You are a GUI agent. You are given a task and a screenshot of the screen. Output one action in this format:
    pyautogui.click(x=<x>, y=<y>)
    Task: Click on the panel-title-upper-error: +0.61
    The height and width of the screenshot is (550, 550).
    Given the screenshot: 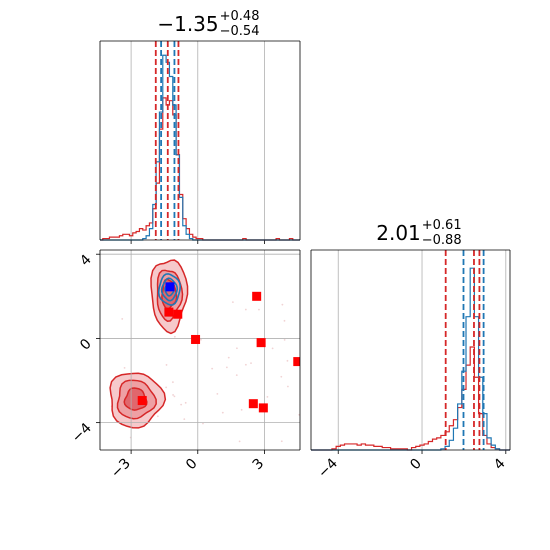 What is the action you would take?
    pyautogui.click(x=442, y=225)
    